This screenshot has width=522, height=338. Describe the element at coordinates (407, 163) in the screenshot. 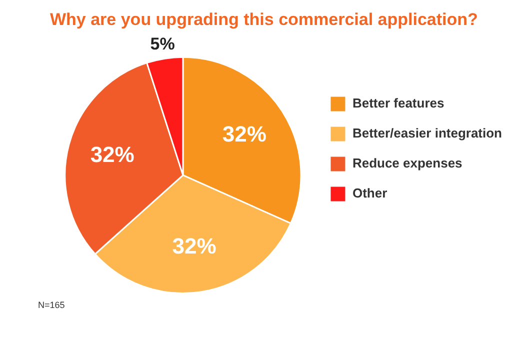

I see `legend-label: Reduce expenses` at that location.